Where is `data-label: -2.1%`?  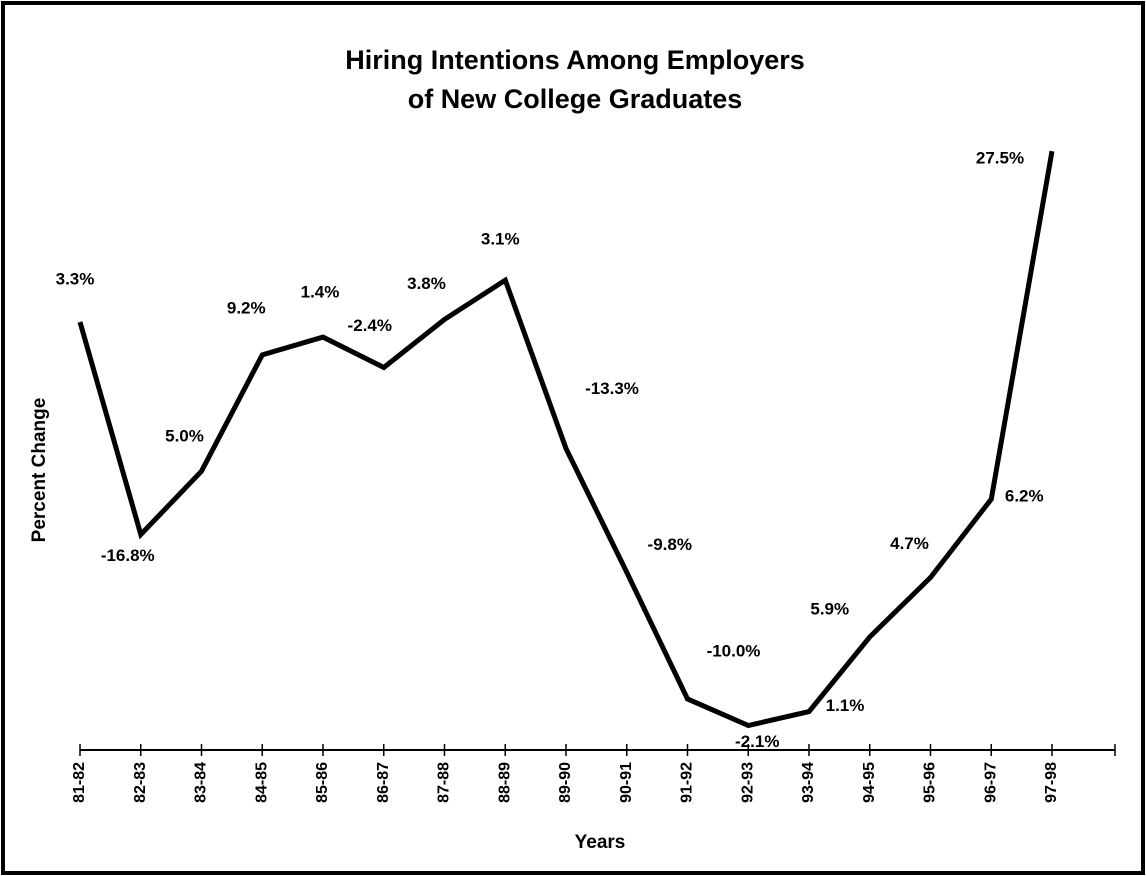
data-label: -2.1% is located at coordinates (757, 741).